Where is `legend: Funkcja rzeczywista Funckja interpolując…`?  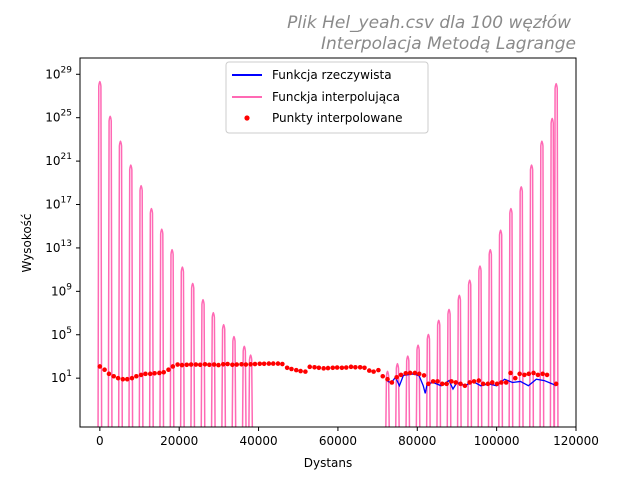 legend: Funkcja rzeczywista Funckja interpolując… is located at coordinates (327, 97).